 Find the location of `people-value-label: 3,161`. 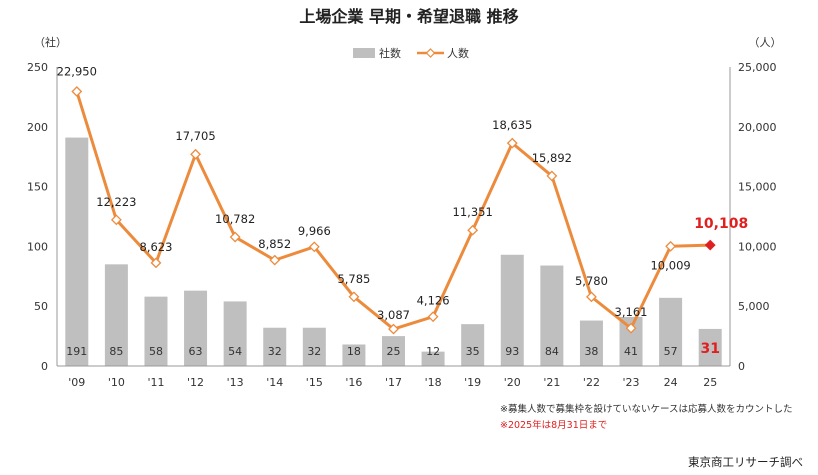

people-value-label: 3,161 is located at coordinates (631, 312).